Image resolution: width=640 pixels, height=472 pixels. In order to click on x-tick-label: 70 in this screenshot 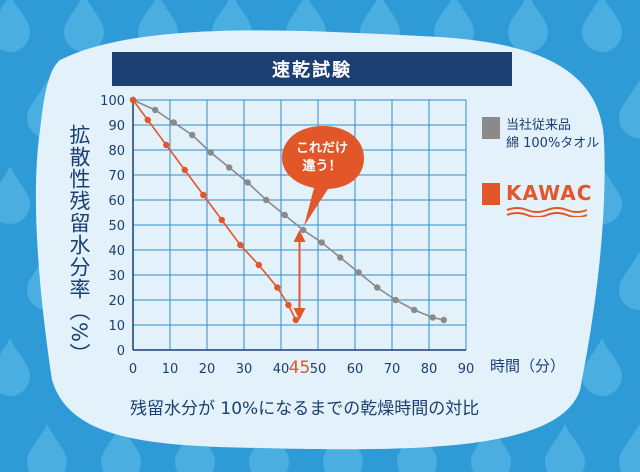, I will do `click(392, 369)`.